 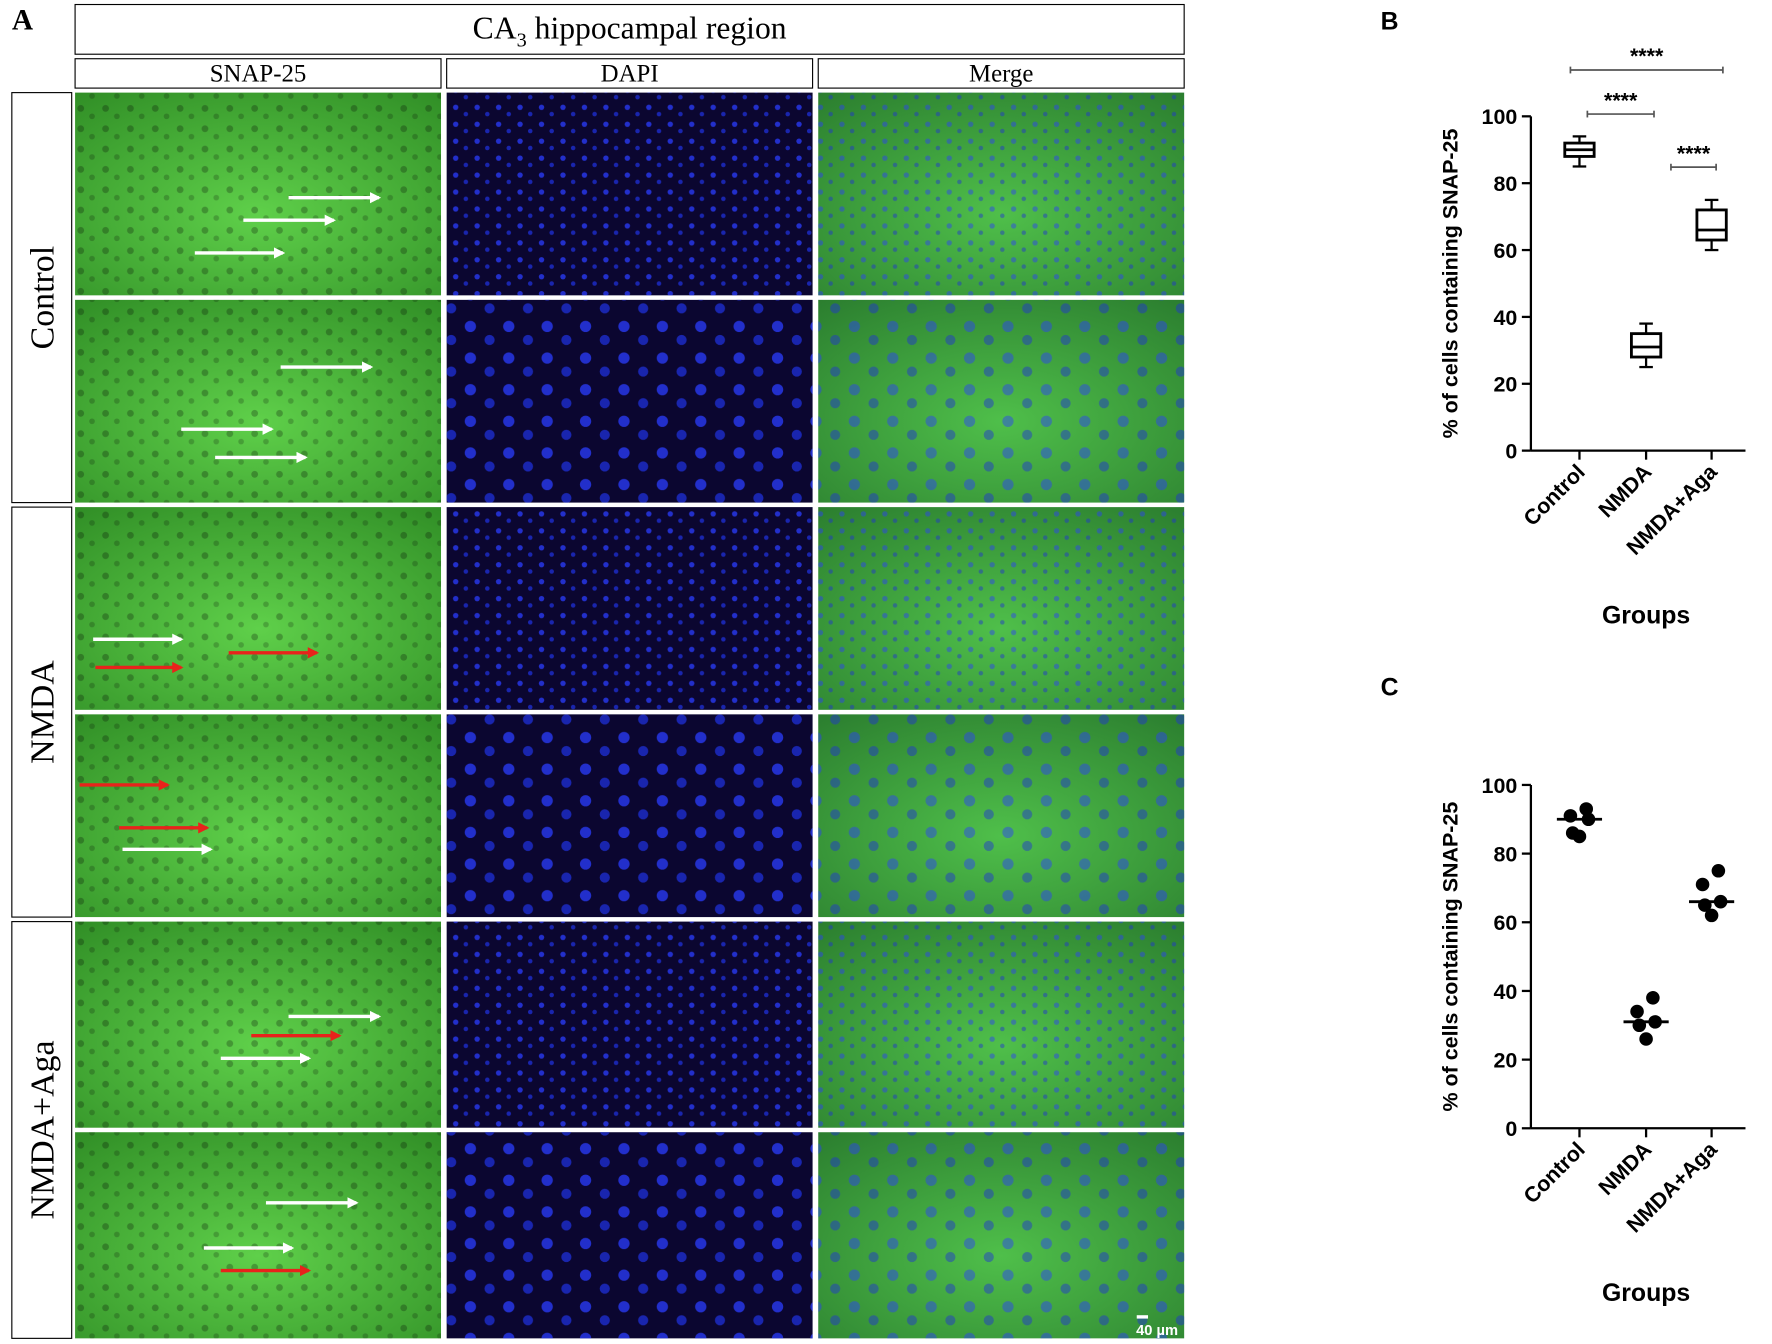 I want to click on row-header: NMDA+Aga, so click(x=43, y=1129).